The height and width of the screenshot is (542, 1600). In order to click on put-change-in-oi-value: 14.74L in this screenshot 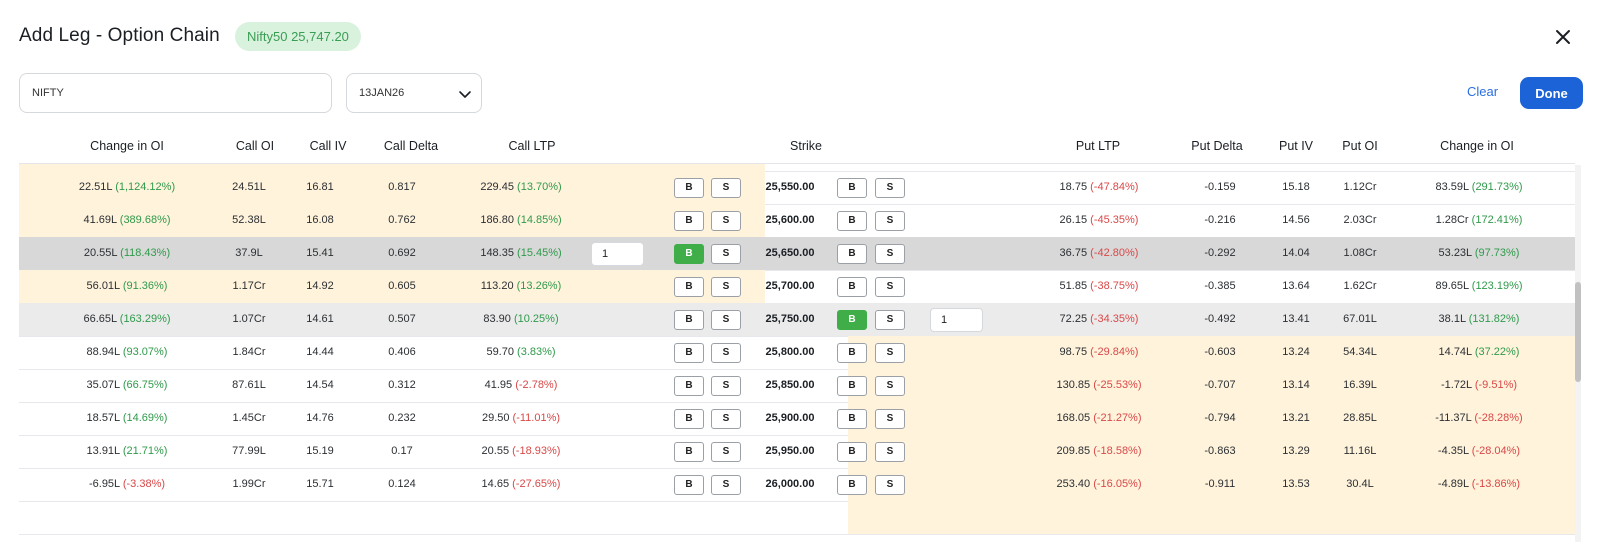, I will do `click(1455, 352)`.